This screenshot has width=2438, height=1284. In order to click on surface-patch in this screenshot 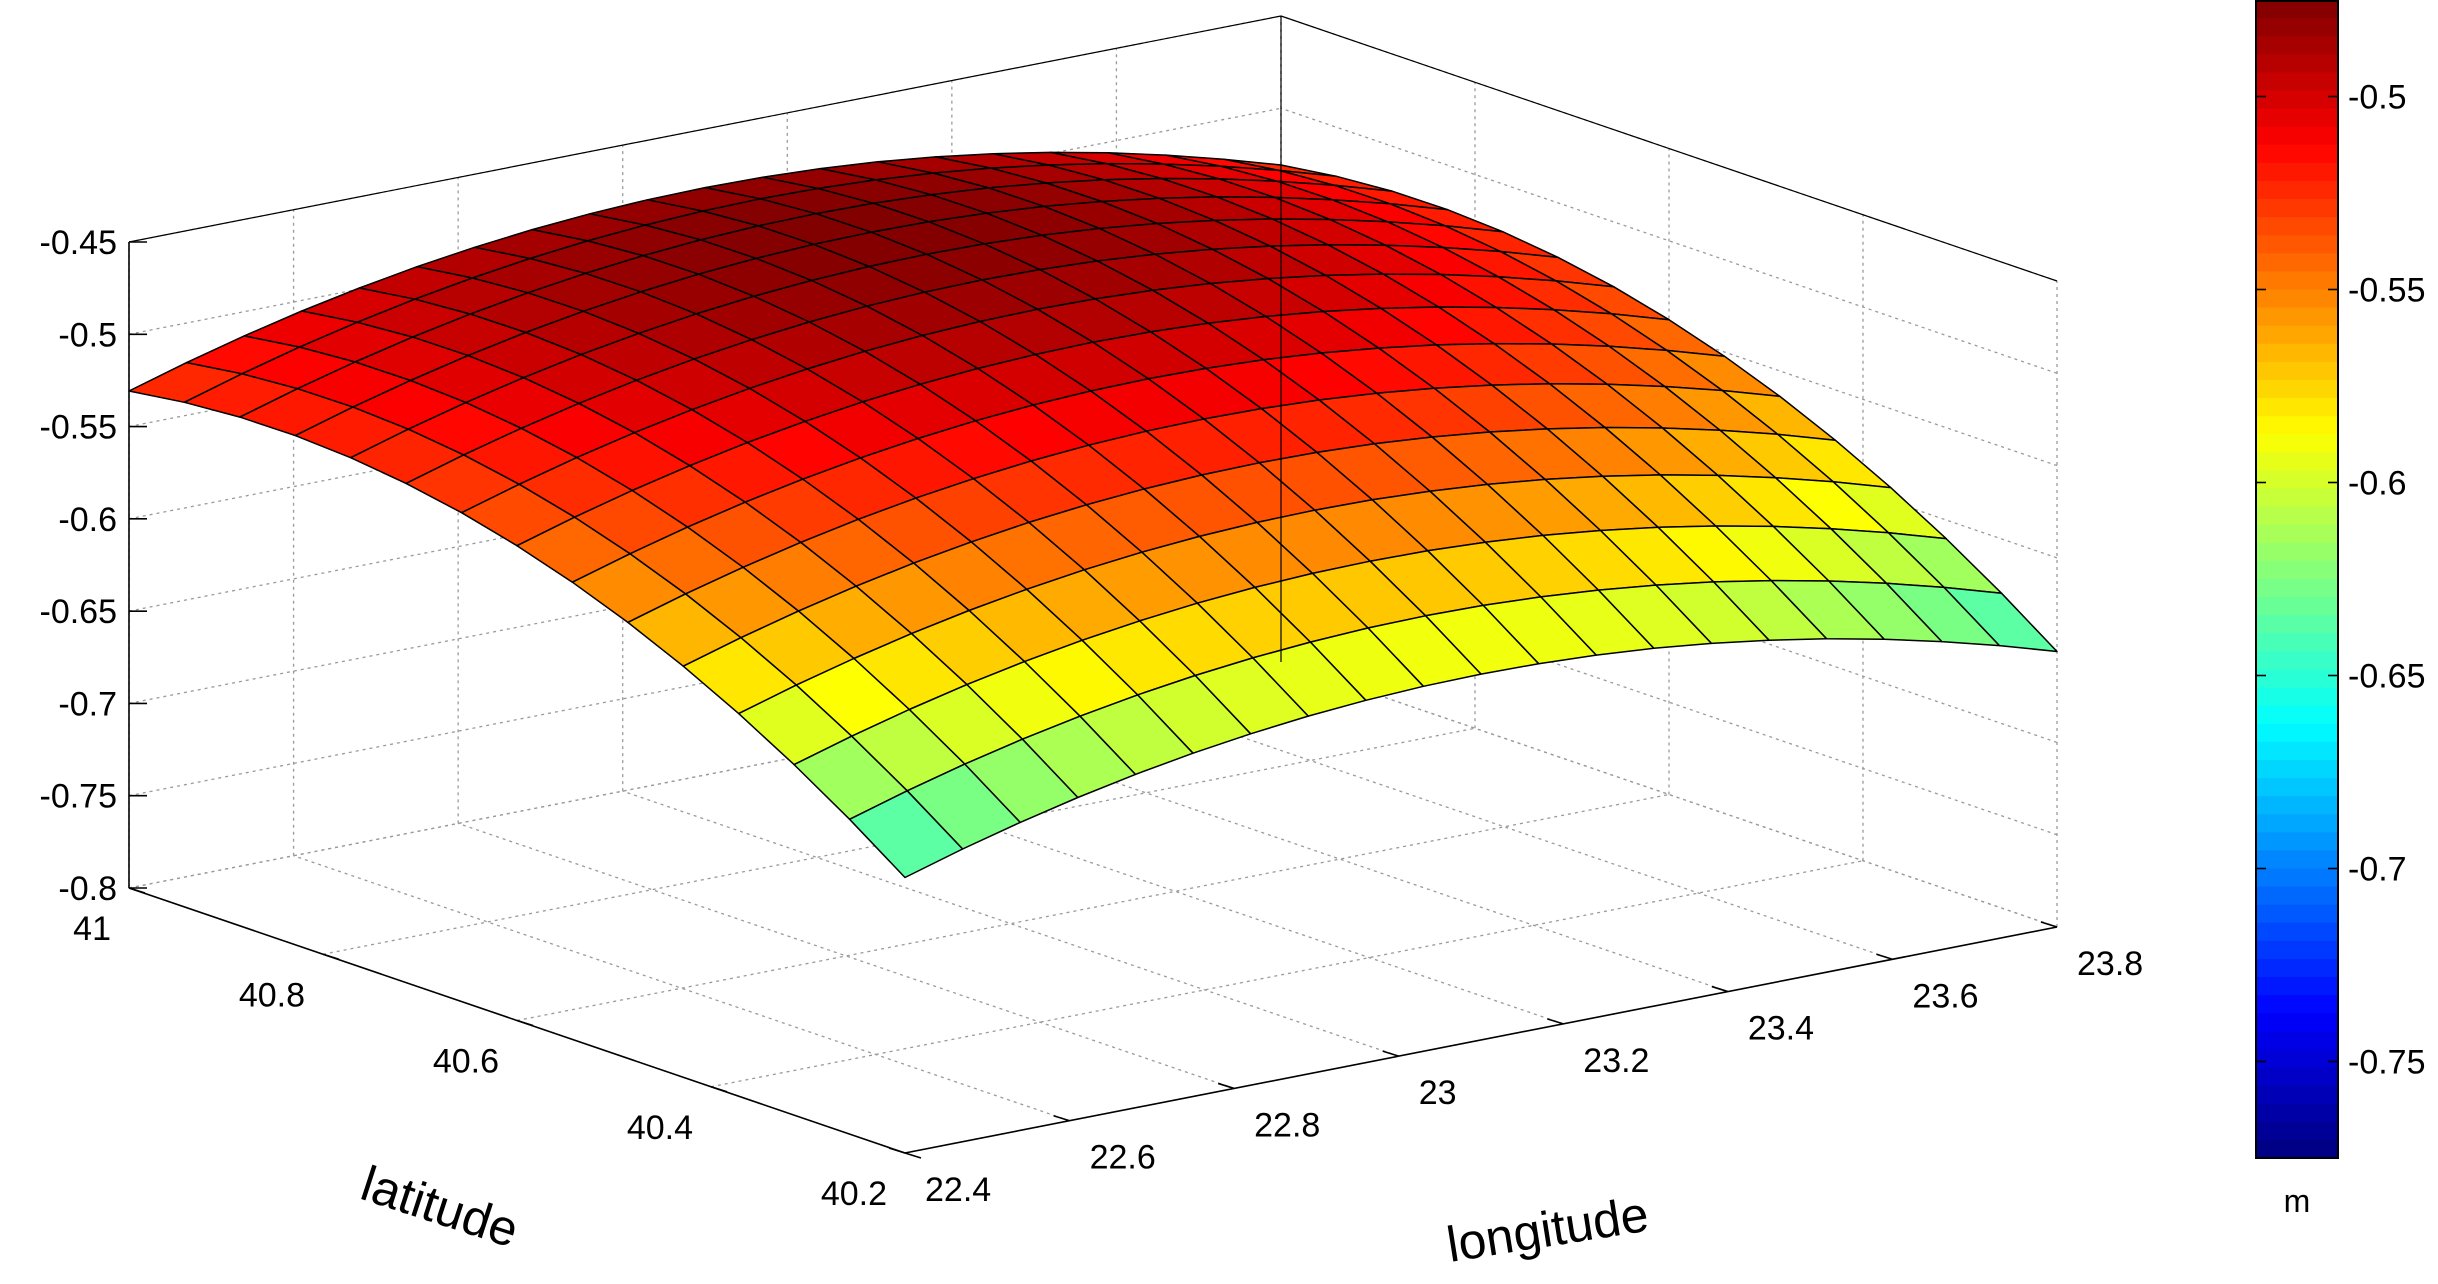, I will do `click(906, 834)`.